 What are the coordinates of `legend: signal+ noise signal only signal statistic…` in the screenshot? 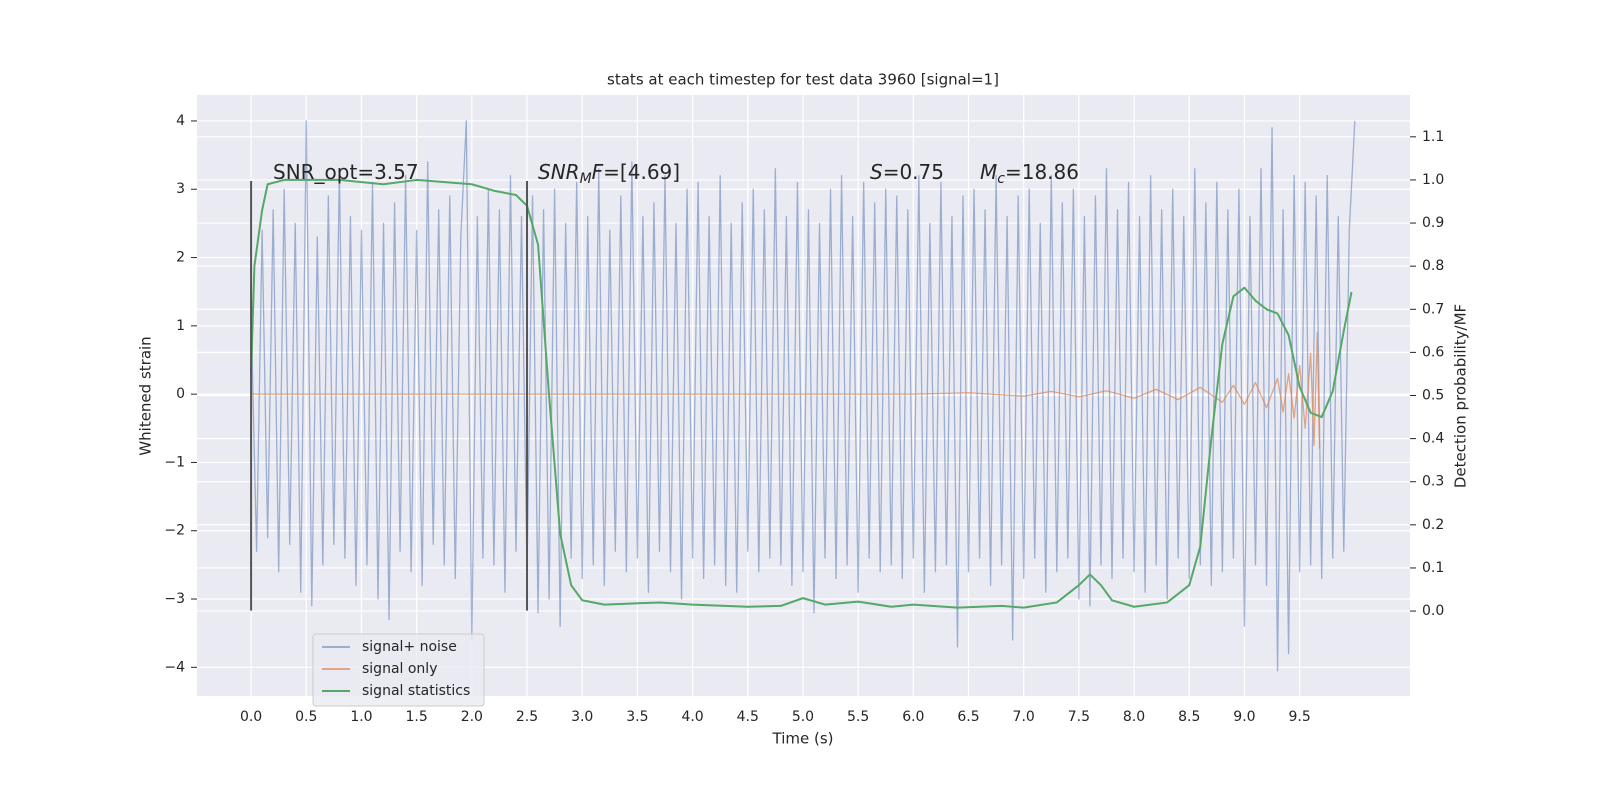 It's located at (398, 670).